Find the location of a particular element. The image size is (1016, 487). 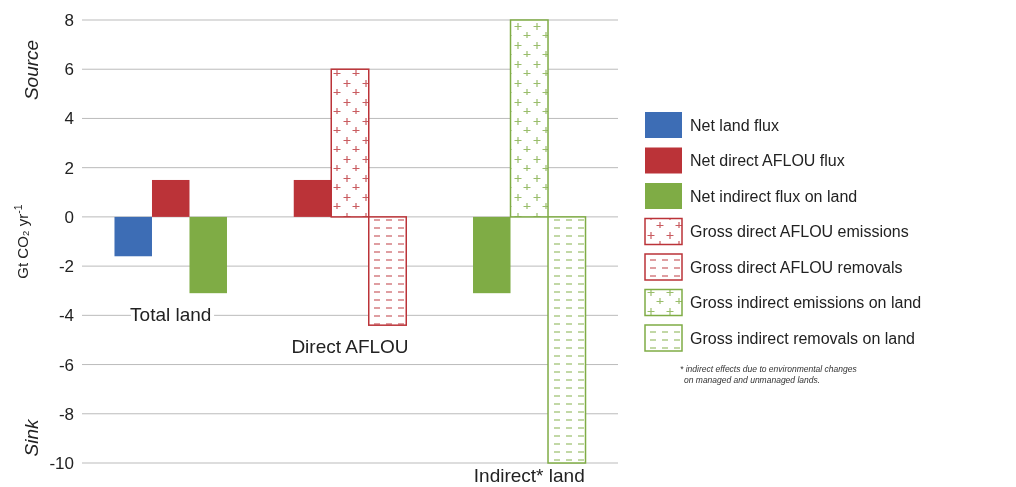

legend-label: Gross direct AFLOU removals is located at coordinates (796, 267).